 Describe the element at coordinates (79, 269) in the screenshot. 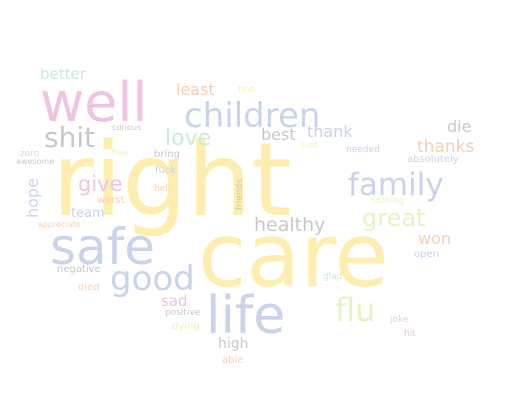

I see `word-negative: negative` at that location.